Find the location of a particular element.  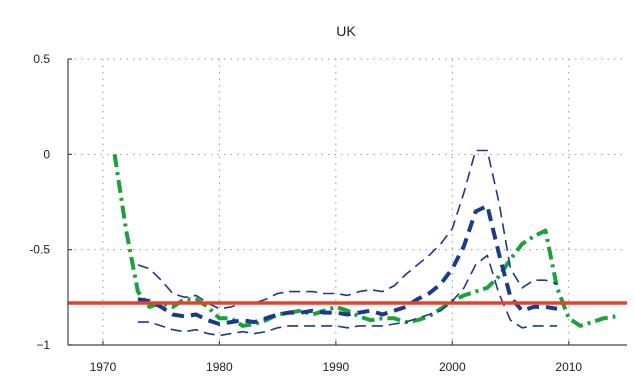

y-tick-label: −1 is located at coordinates (43, 345).